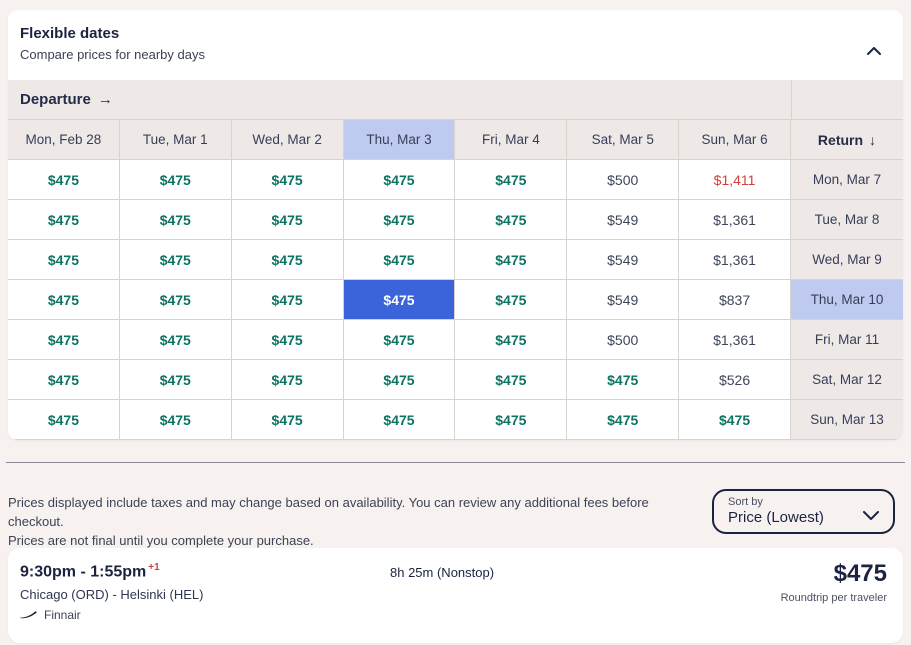 The image size is (911, 645). What do you see at coordinates (846, 300) in the screenshot?
I see `return-date-label: Thu, Mar 10` at bounding box center [846, 300].